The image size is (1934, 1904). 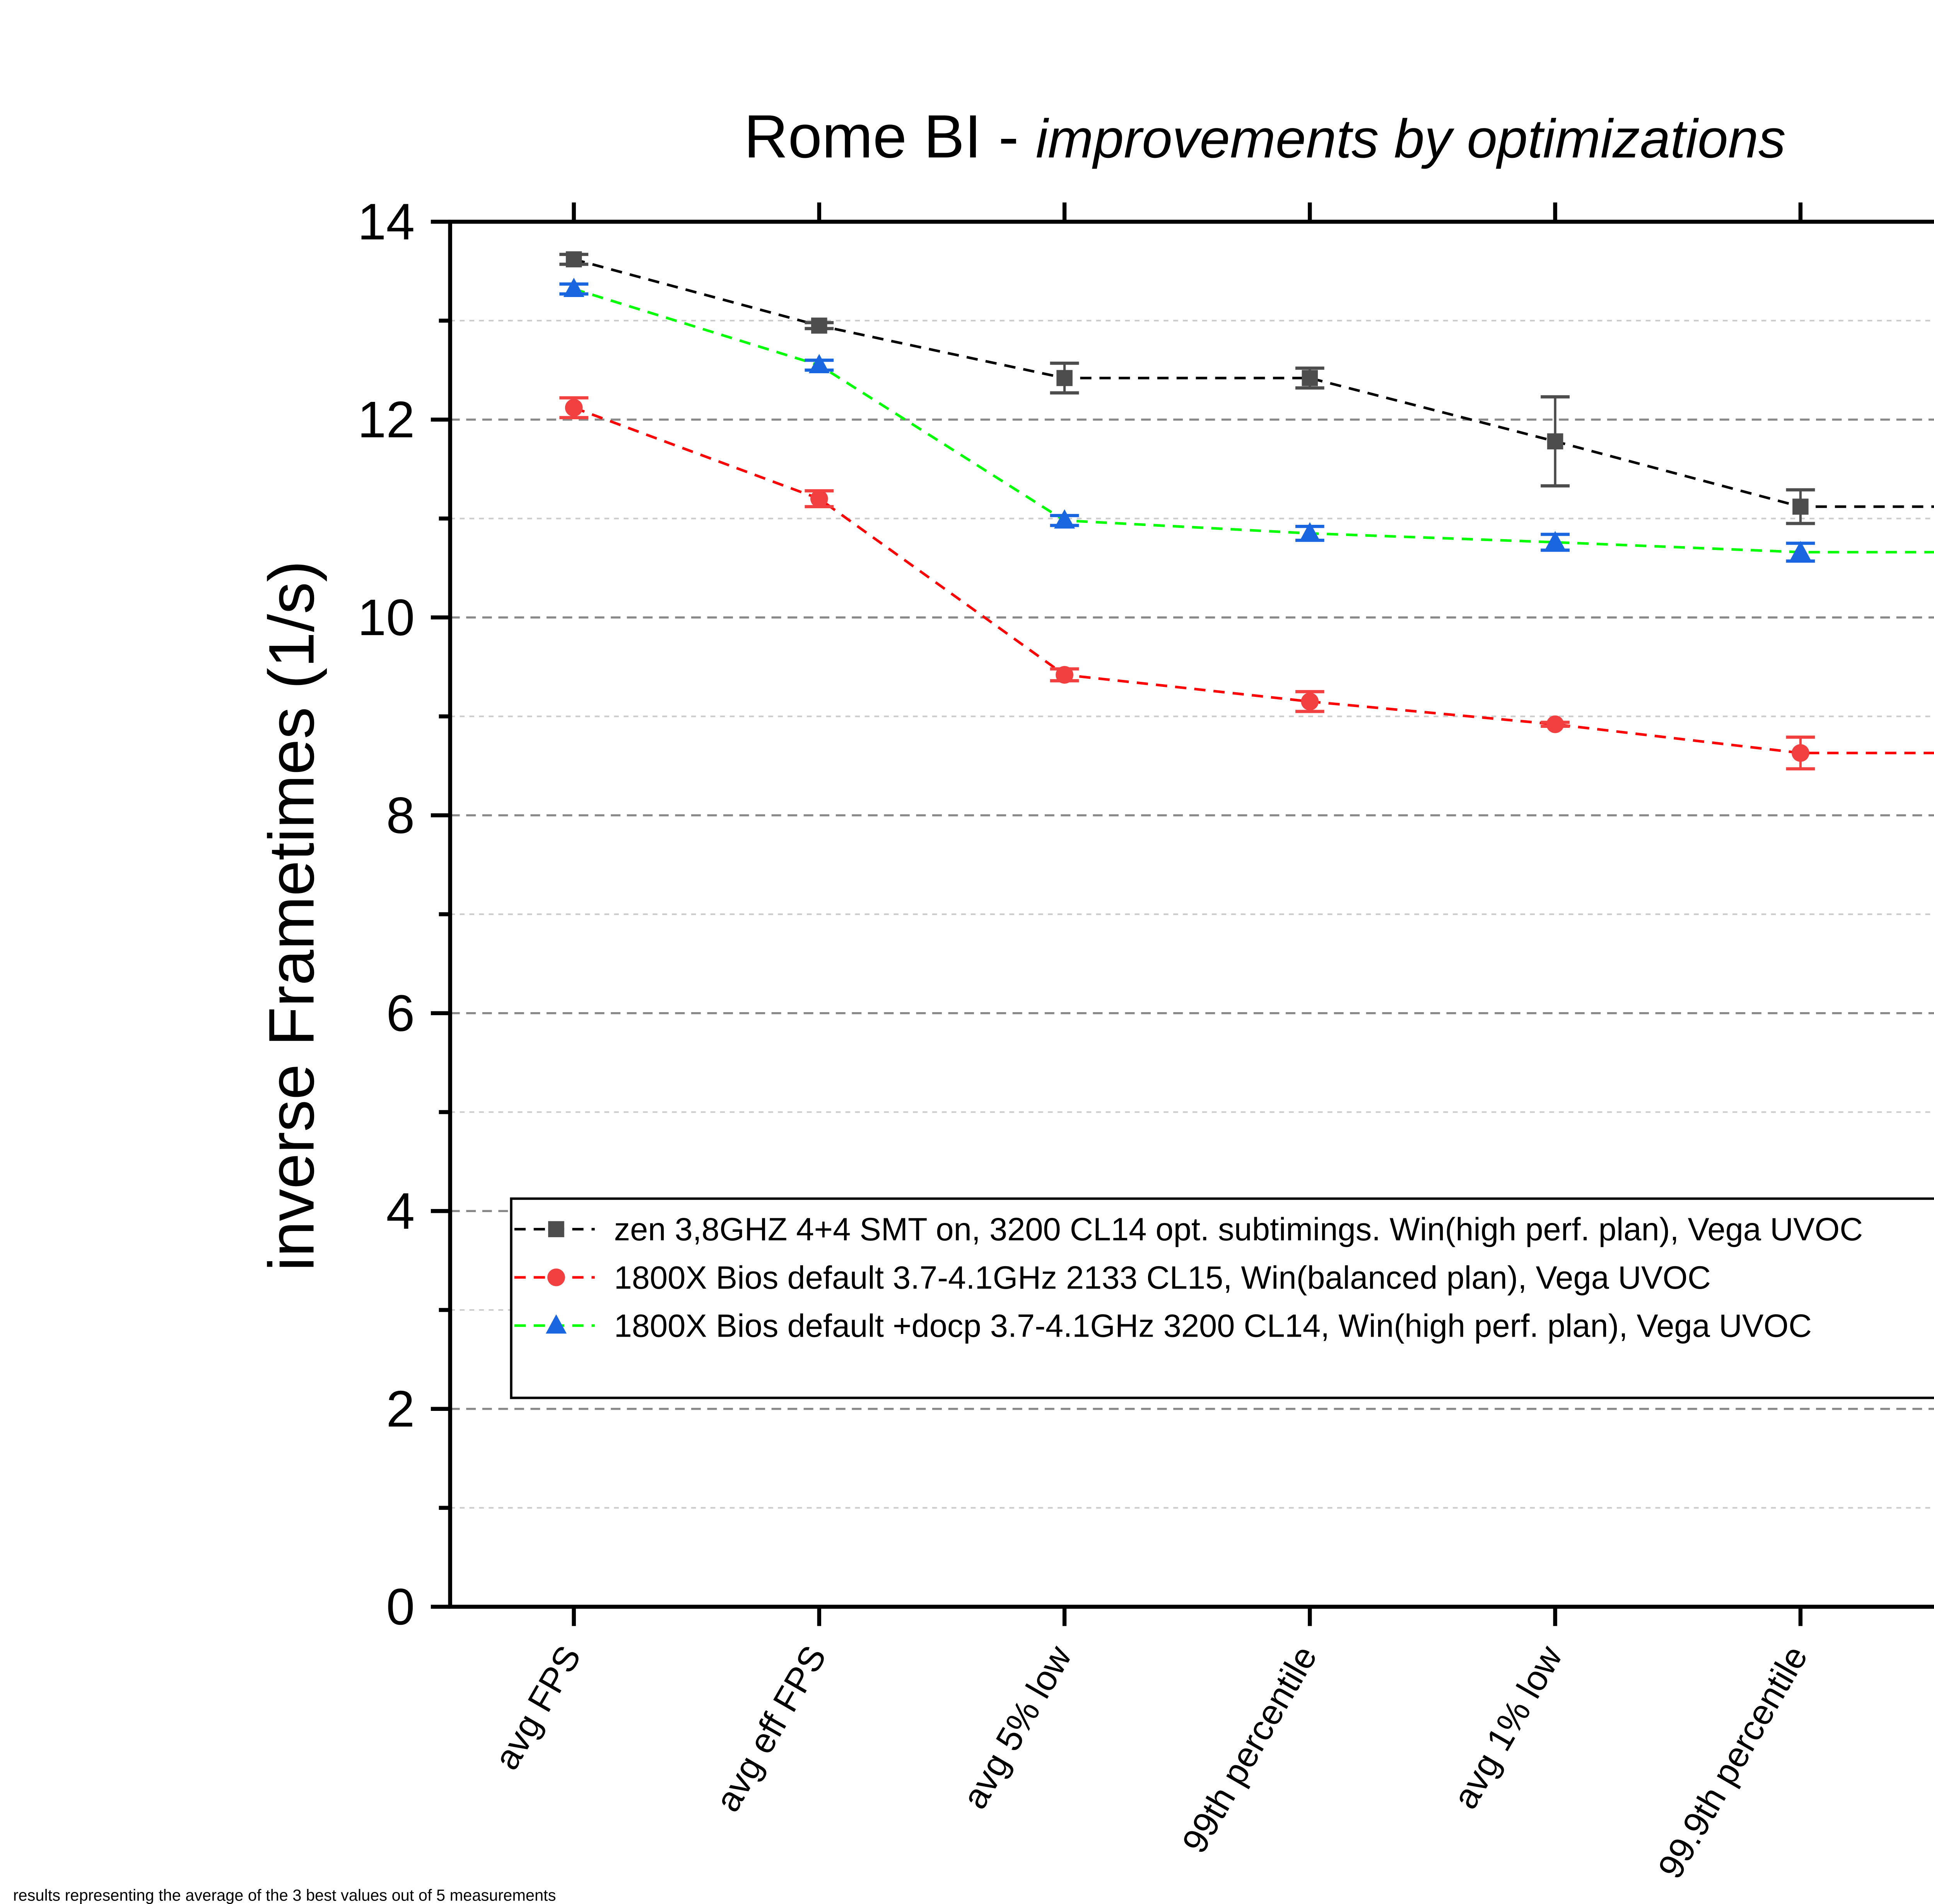 I want to click on y-axis: 0 2 4 6 8 10 12 14, so click(x=403, y=914).